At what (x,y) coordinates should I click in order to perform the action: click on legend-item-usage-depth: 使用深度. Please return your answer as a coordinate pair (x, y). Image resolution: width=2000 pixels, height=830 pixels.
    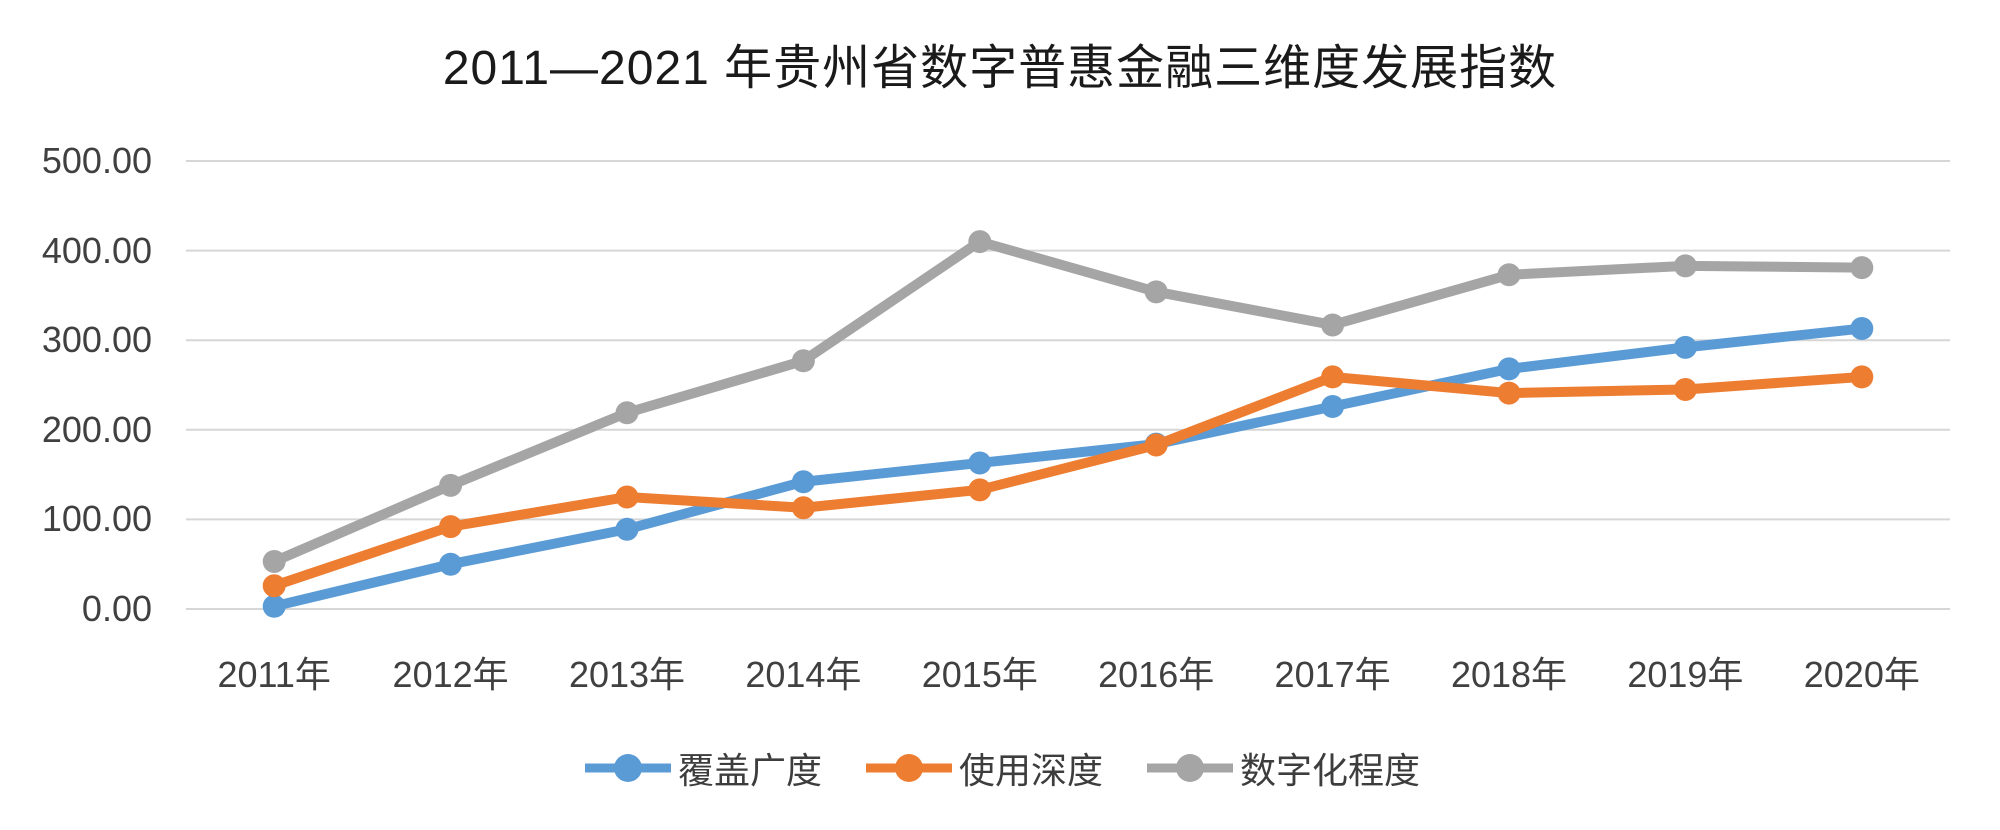
    Looking at the image, I should click on (984, 768).